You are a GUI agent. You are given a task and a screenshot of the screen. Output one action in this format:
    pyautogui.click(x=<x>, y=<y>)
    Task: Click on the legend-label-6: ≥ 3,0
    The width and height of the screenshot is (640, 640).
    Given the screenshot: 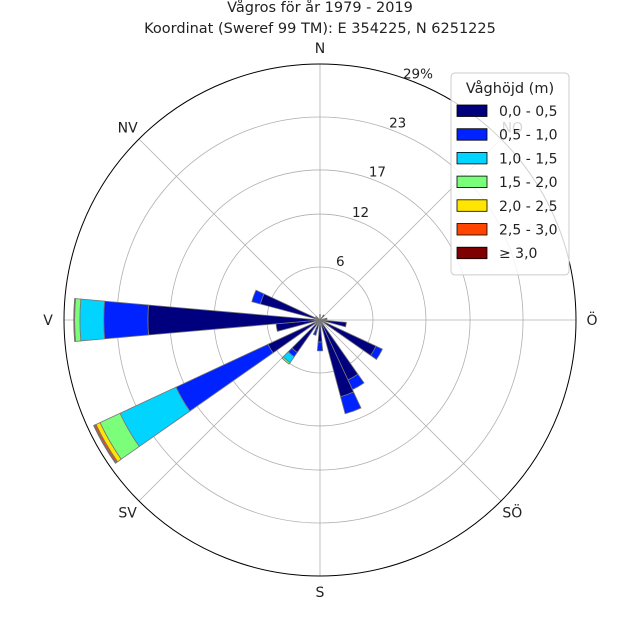 What is the action you would take?
    pyautogui.click(x=518, y=254)
    